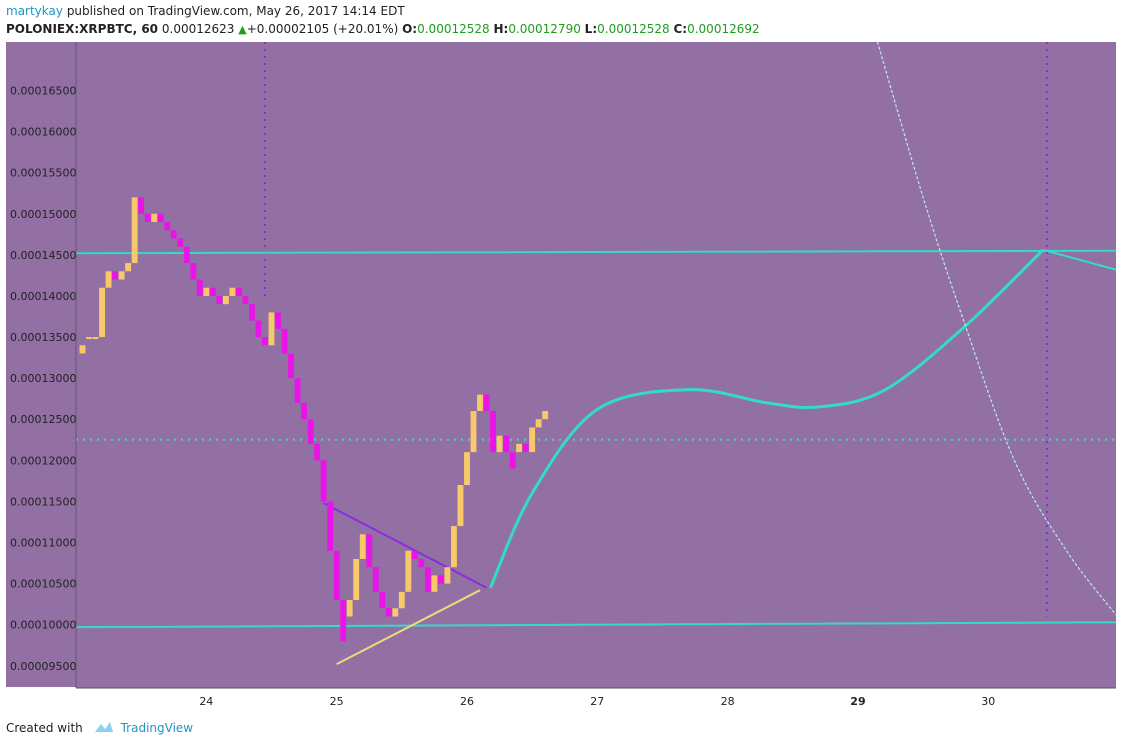 Image resolution: width=1122 pixels, height=746 pixels. I want to click on high-label: H:, so click(501, 29).